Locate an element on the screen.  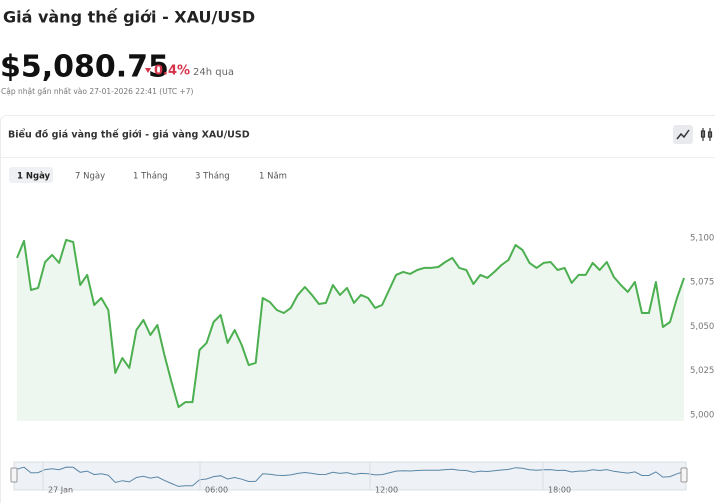
navigator-line is located at coordinates (350, 476).